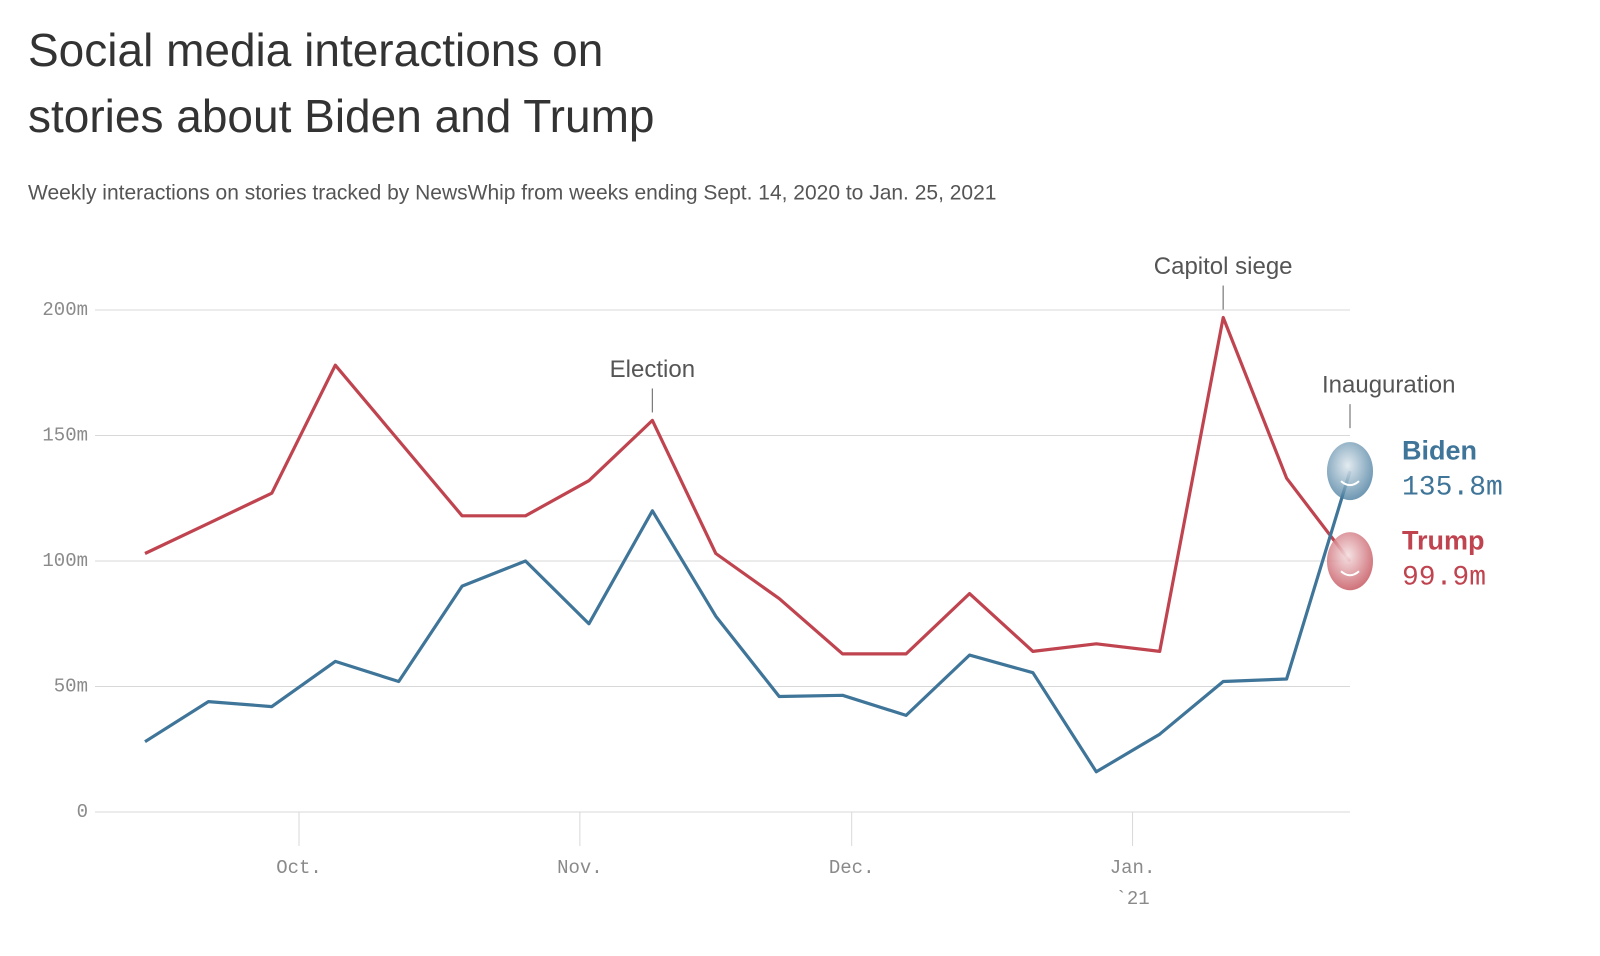 The image size is (1600, 956). I want to click on x-tick-label: Nov., so click(580, 868).